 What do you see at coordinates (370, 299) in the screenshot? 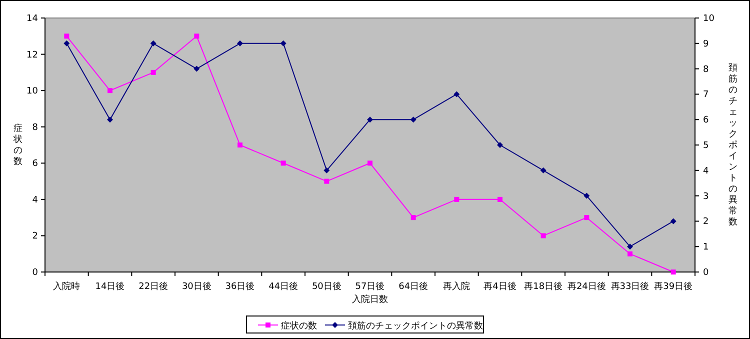
I see `x-axis-title: 入院日数` at bounding box center [370, 299].